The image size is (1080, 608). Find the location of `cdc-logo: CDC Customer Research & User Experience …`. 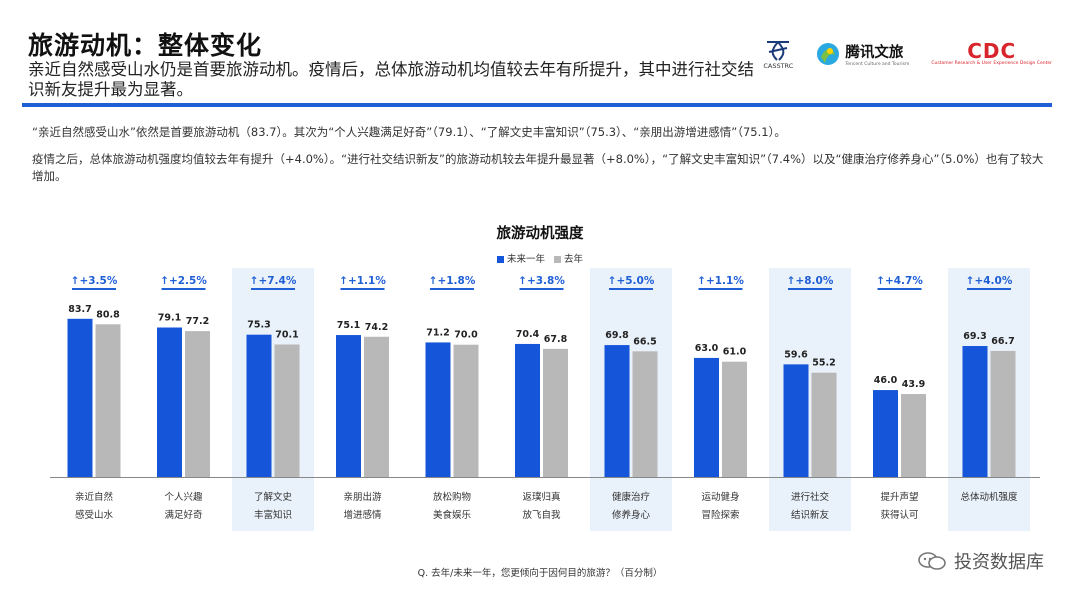

cdc-logo: CDC Customer Research & User Experience … is located at coordinates (991, 54).